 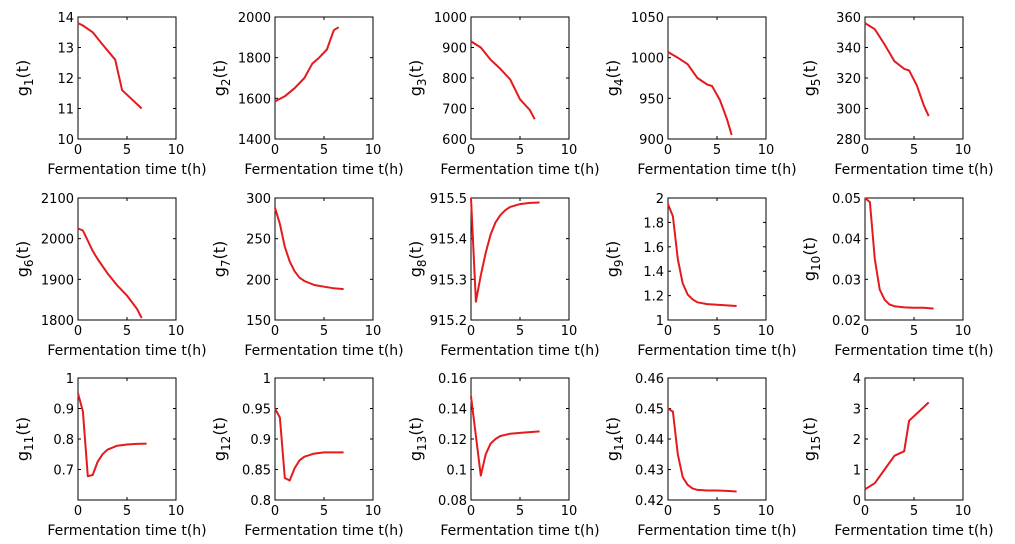 I want to click on y-axis-label: g5(t), so click(x=811, y=78).